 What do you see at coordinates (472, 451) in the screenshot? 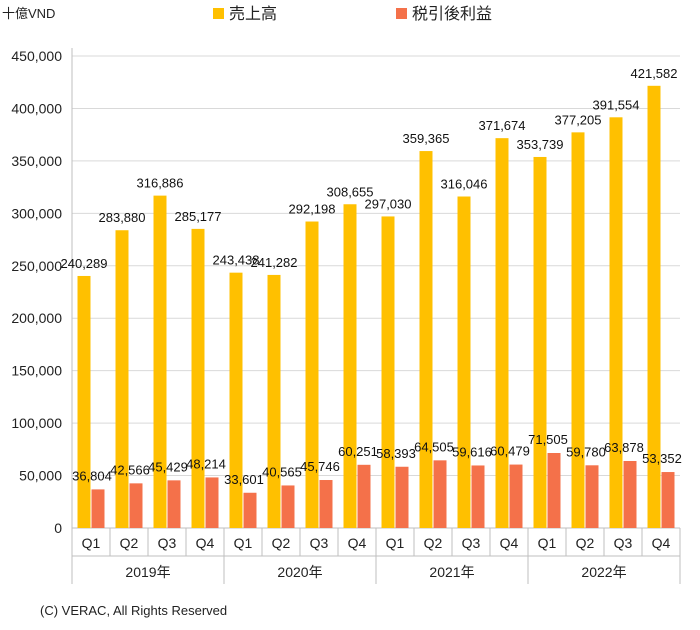
I see `label-profit-10: 59,616` at bounding box center [472, 451].